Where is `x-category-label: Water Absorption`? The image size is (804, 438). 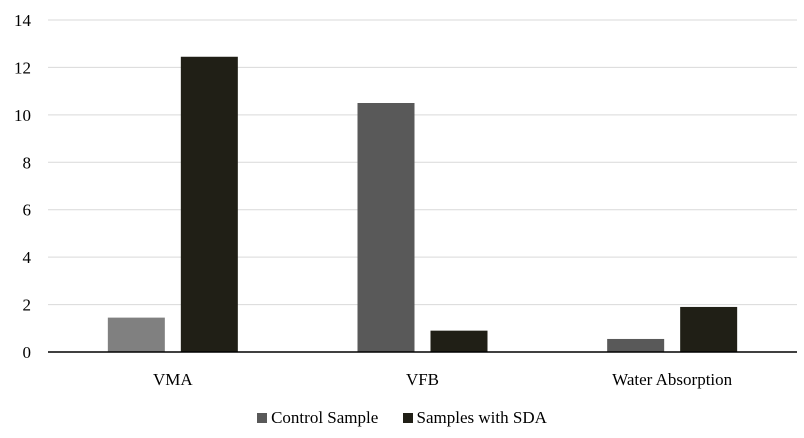
x-category-label: Water Absorption is located at coordinates (672, 379).